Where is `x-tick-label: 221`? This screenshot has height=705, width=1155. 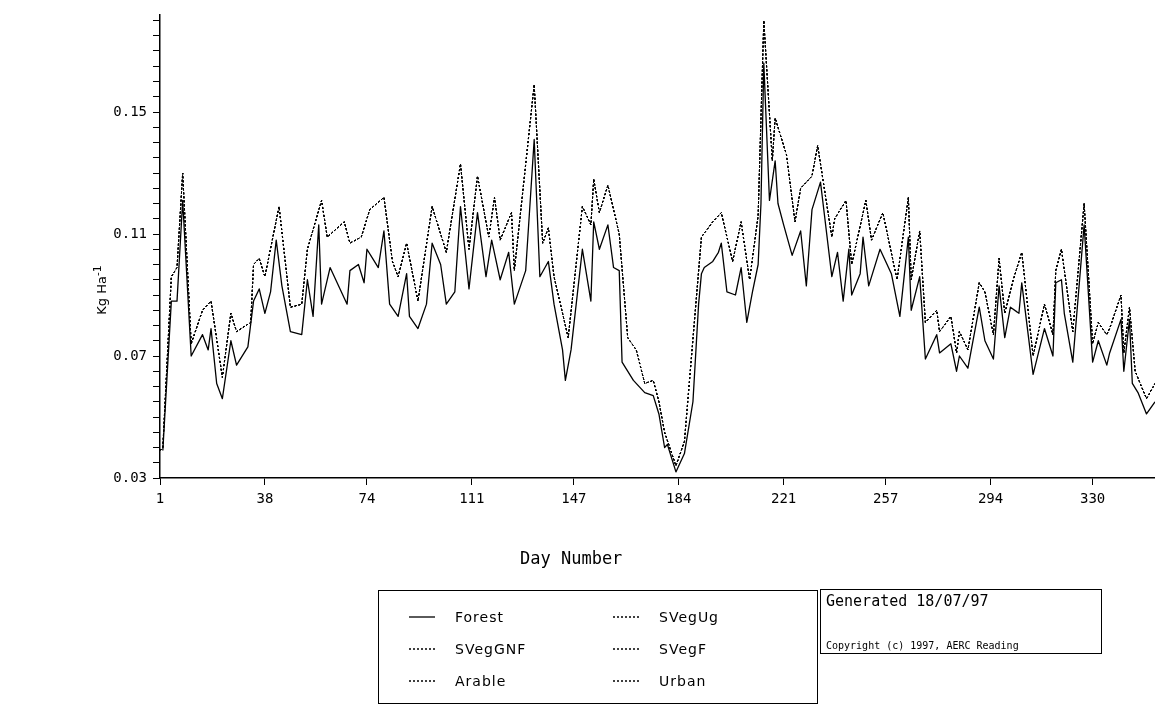
x-tick-label: 221 is located at coordinates (784, 498).